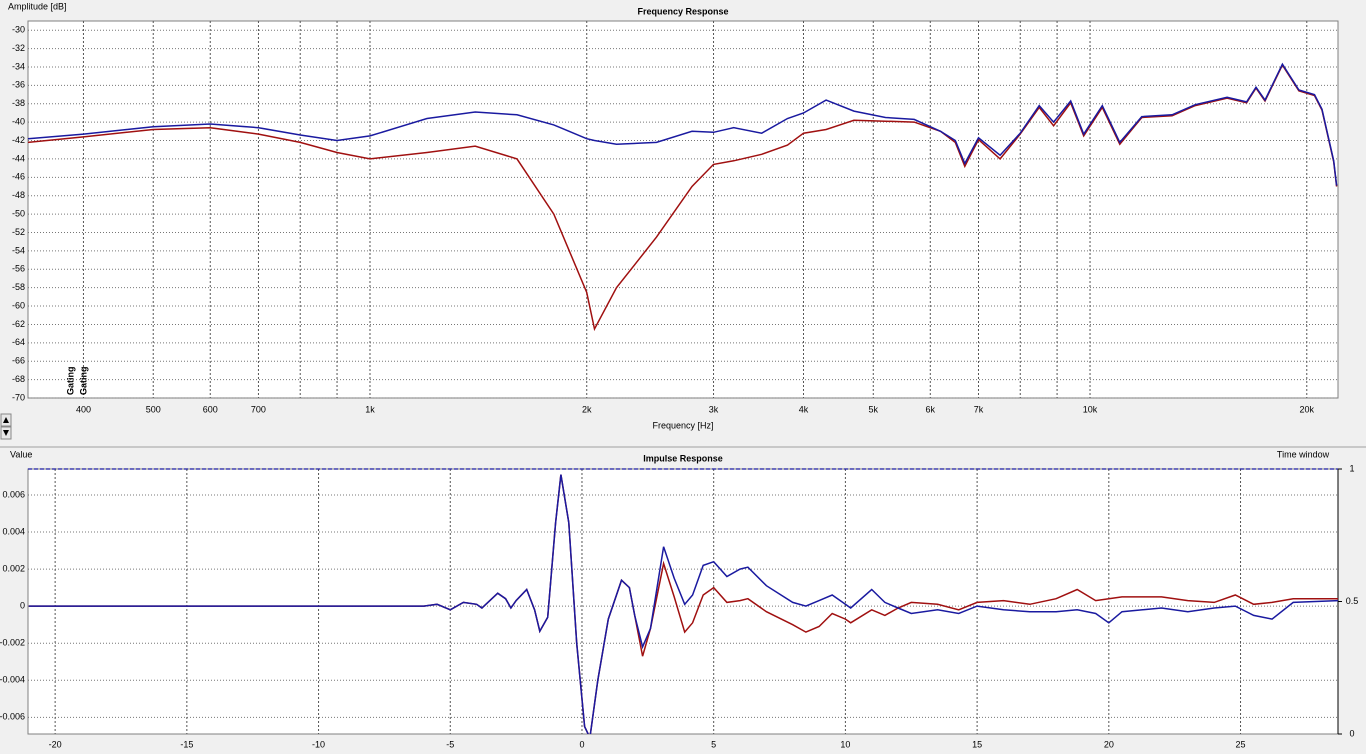 The height and width of the screenshot is (754, 1366). What do you see at coordinates (370, 409) in the screenshot?
I see `x-tick-label: 1k` at bounding box center [370, 409].